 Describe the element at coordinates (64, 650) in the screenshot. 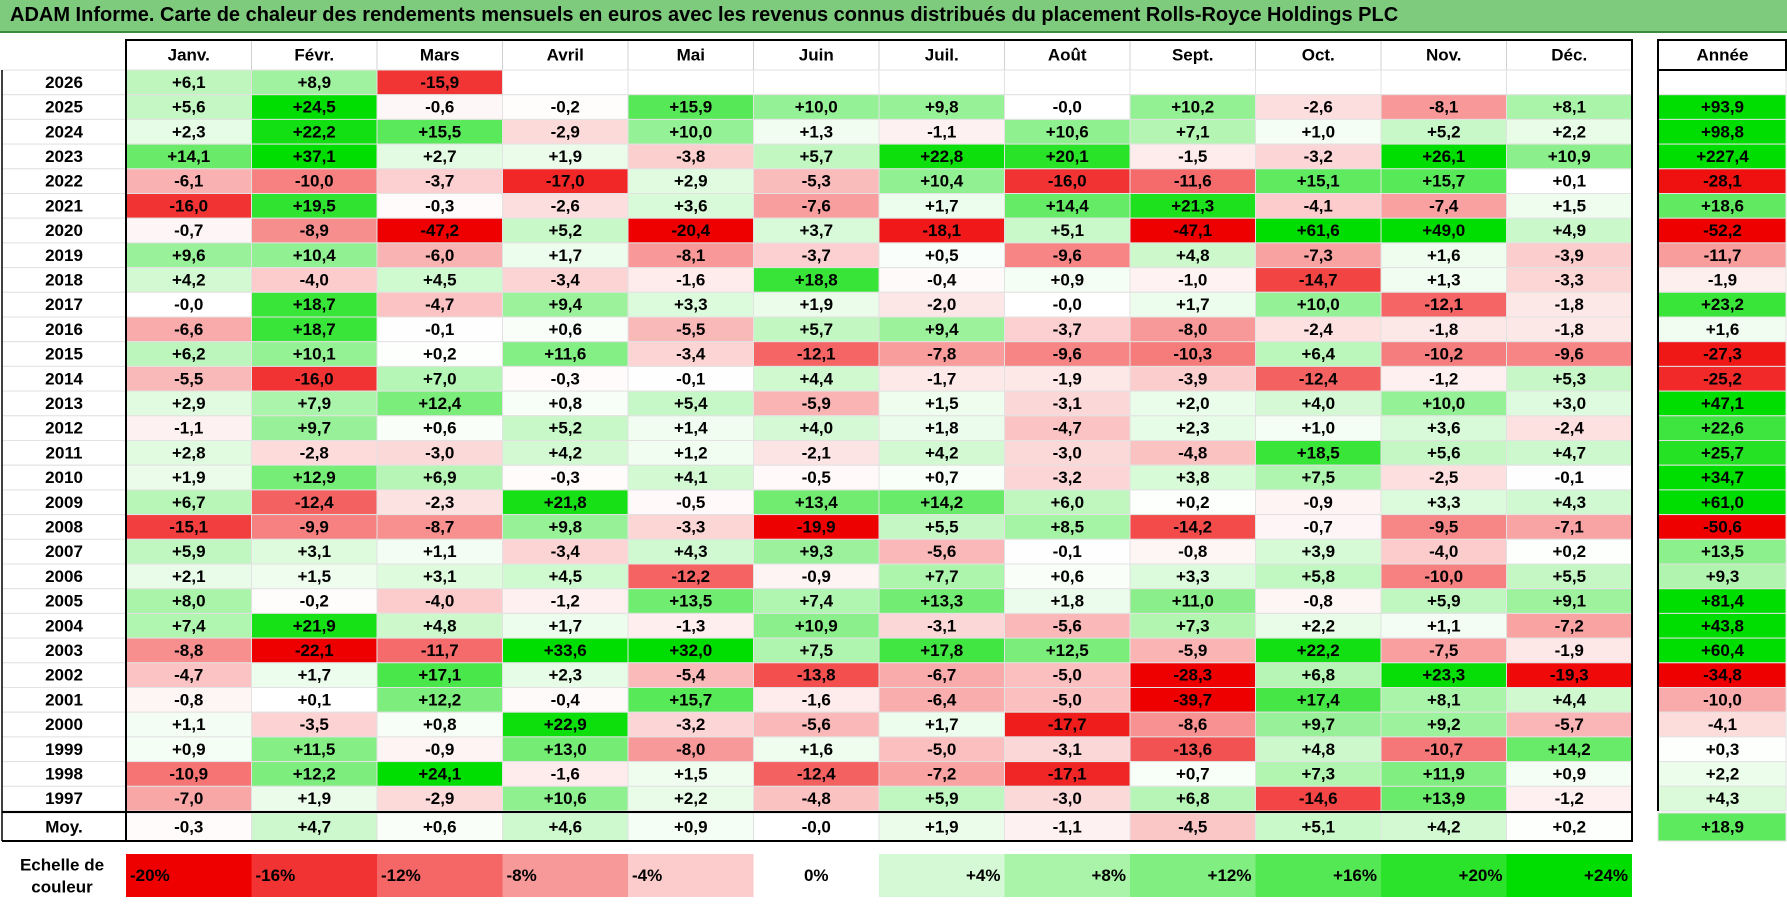

I see `year-label-cell` at that location.